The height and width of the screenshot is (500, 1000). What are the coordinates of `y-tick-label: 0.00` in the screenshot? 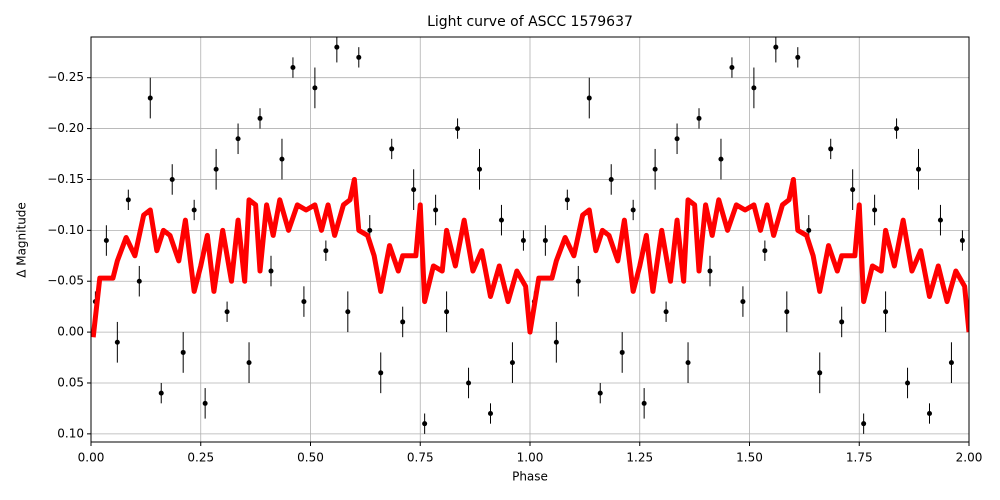 It's located at (70, 332).